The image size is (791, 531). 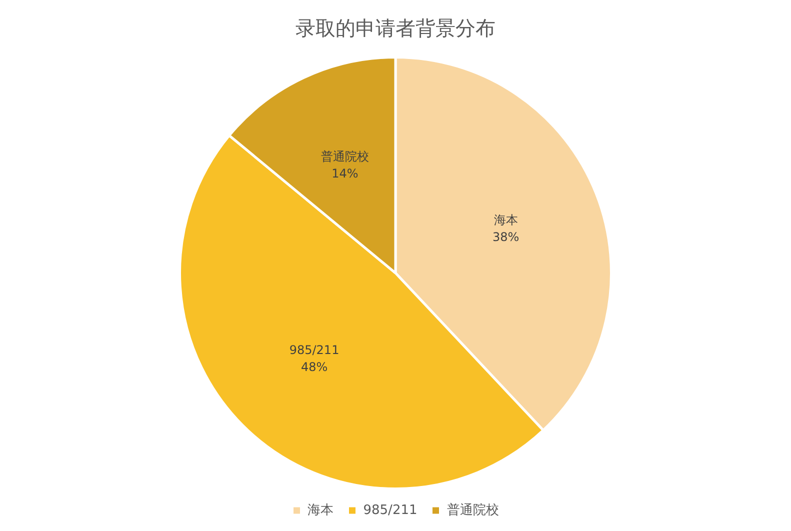 What do you see at coordinates (345, 173) in the screenshot?
I see `data-label: 14%` at bounding box center [345, 173].